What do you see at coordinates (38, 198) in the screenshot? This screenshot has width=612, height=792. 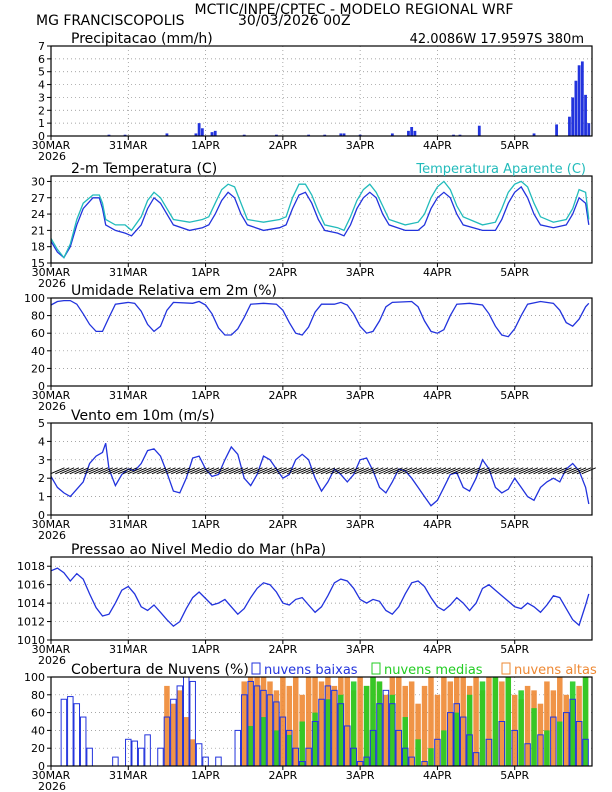 I see `y-tick-label: 27` at bounding box center [38, 198].